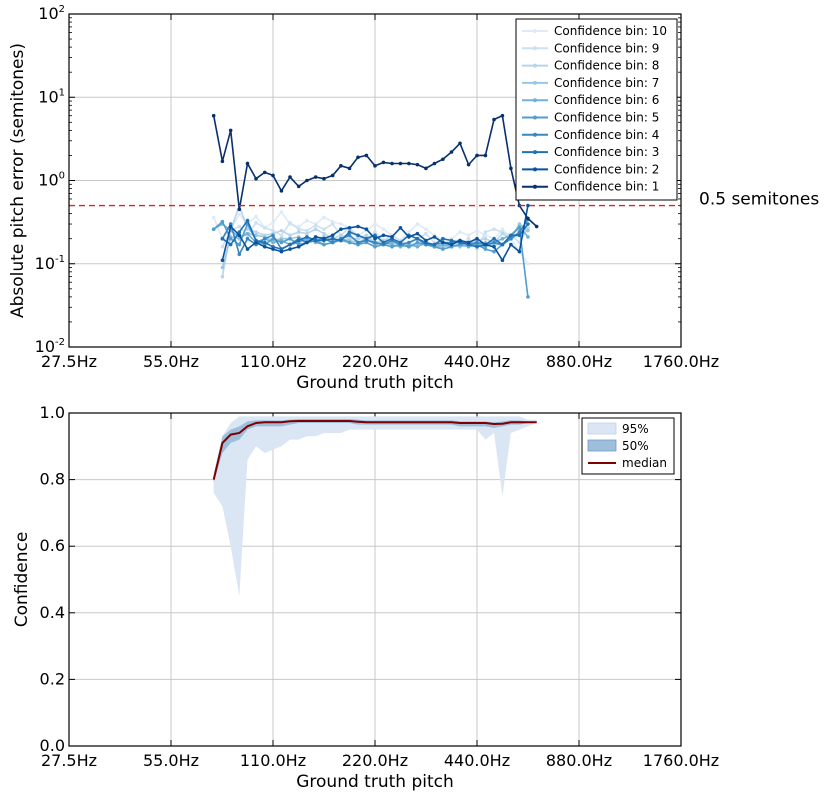 The image size is (831, 805). What do you see at coordinates (606, 83) in the screenshot?
I see `legend-label: Confidence bin: 7` at bounding box center [606, 83].